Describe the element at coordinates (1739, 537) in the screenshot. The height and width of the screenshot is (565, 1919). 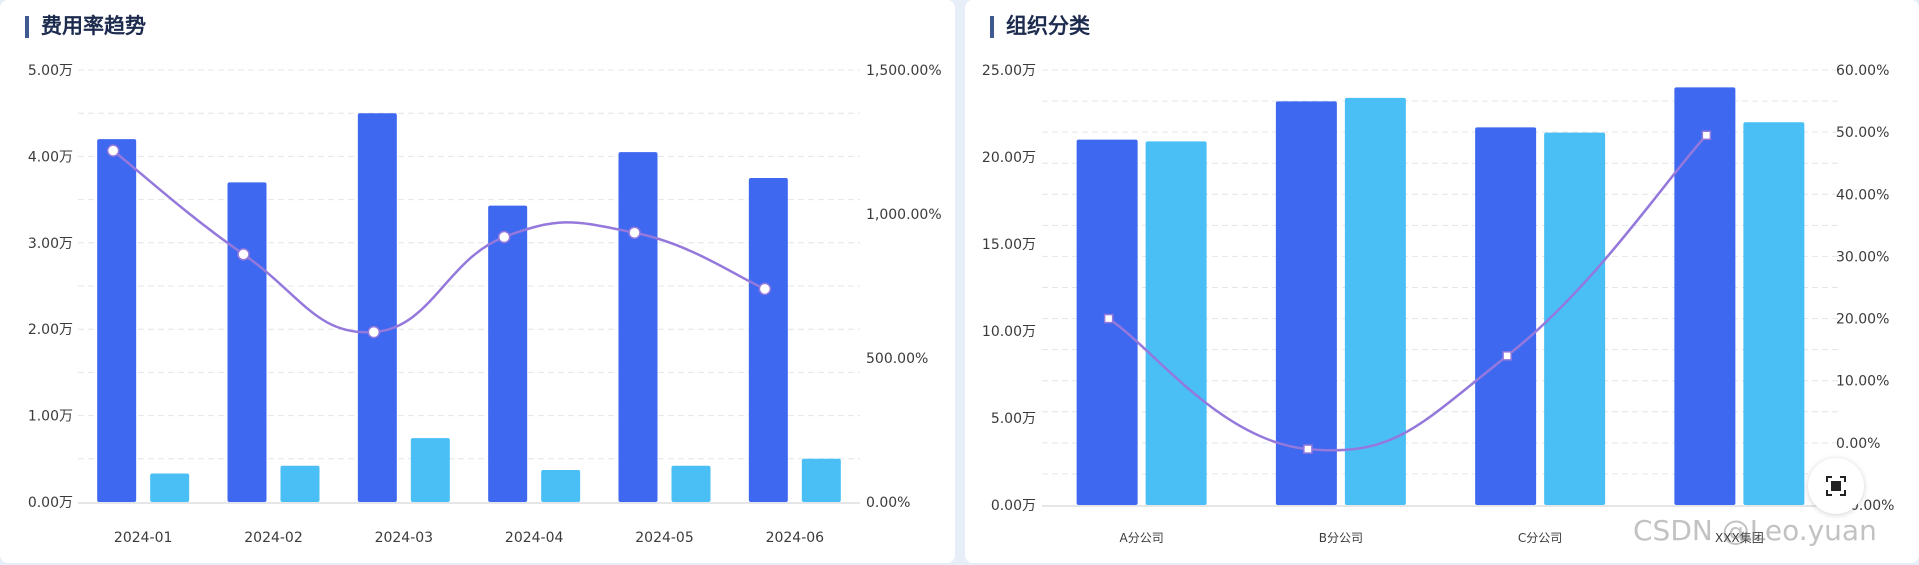
I see `x-tick-label: XXX集团` at that location.